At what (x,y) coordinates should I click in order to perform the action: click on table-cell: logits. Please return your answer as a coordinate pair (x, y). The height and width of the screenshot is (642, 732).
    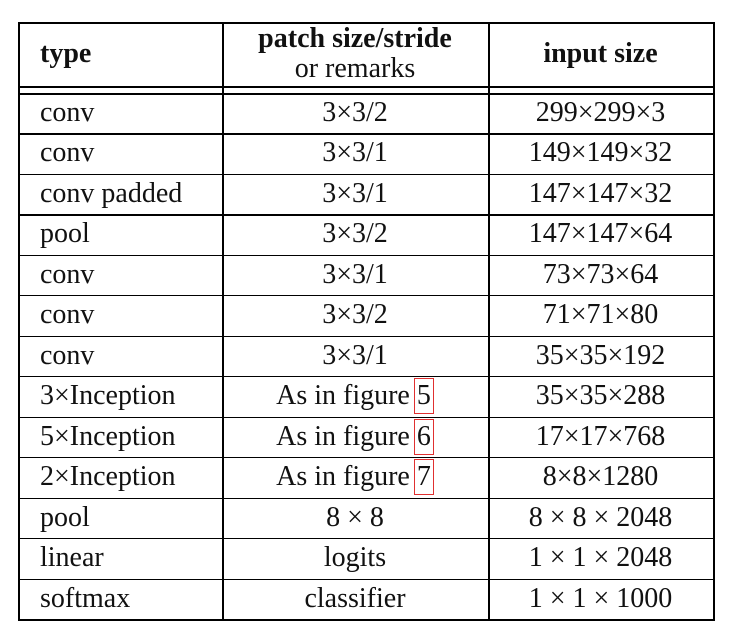
    Looking at the image, I should click on (355, 558).